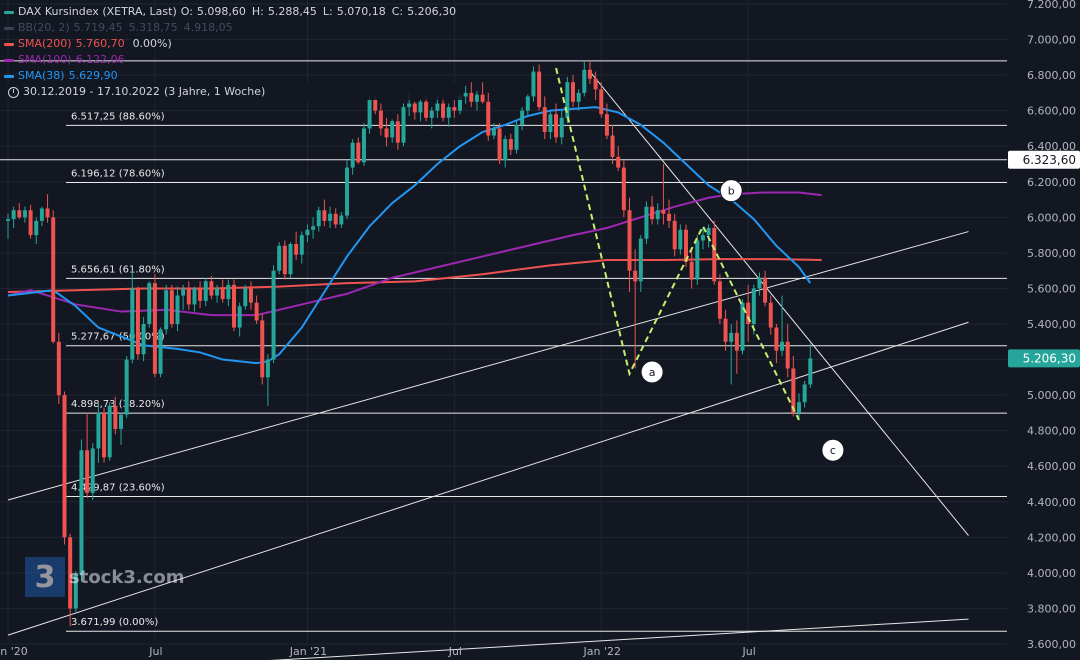 This screenshot has width=1080, height=660. Describe the element at coordinates (602, 651) in the screenshot. I see `x-tick-label: Jan '22` at that location.